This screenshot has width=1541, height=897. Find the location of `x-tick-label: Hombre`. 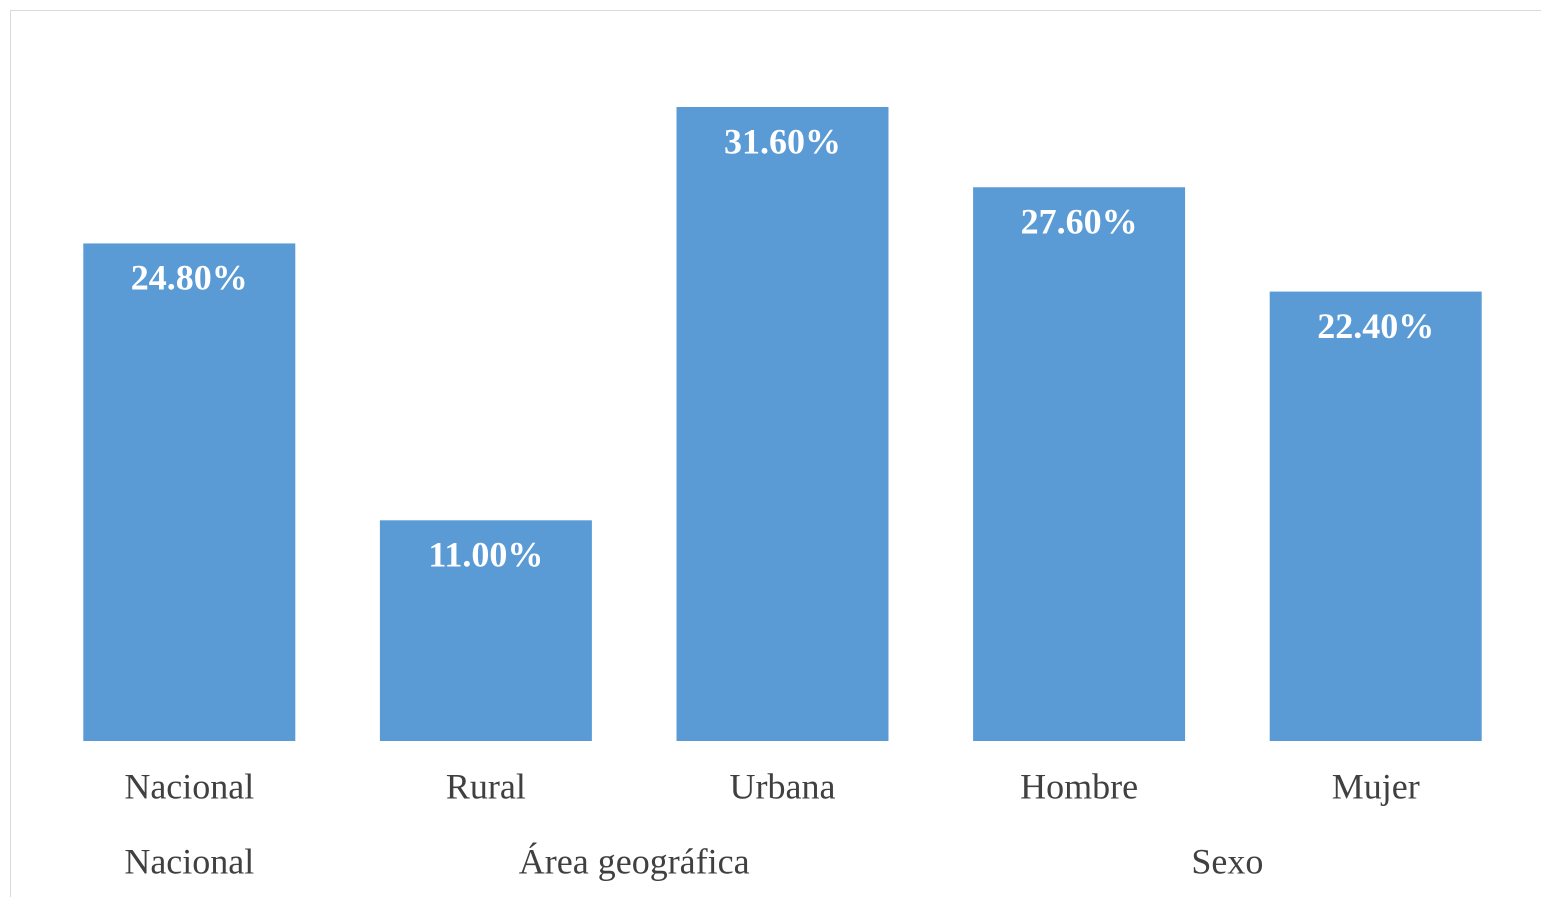

x-tick-label: Hombre is located at coordinates (1079, 786).